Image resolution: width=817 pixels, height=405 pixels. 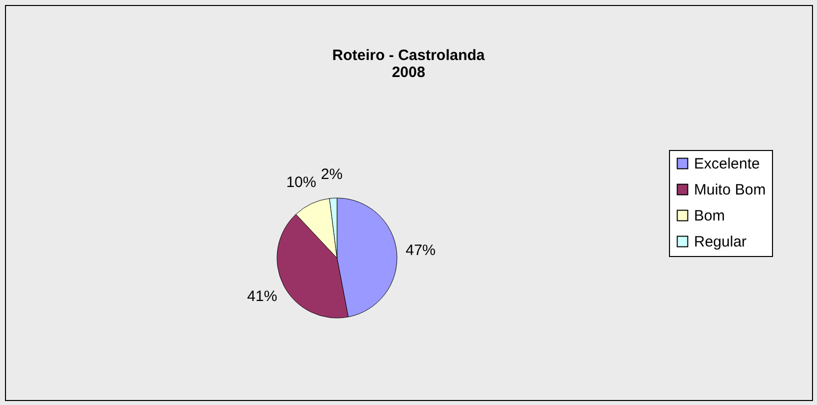 What do you see at coordinates (730, 190) in the screenshot?
I see `legend-label: Muito Bom` at bounding box center [730, 190].